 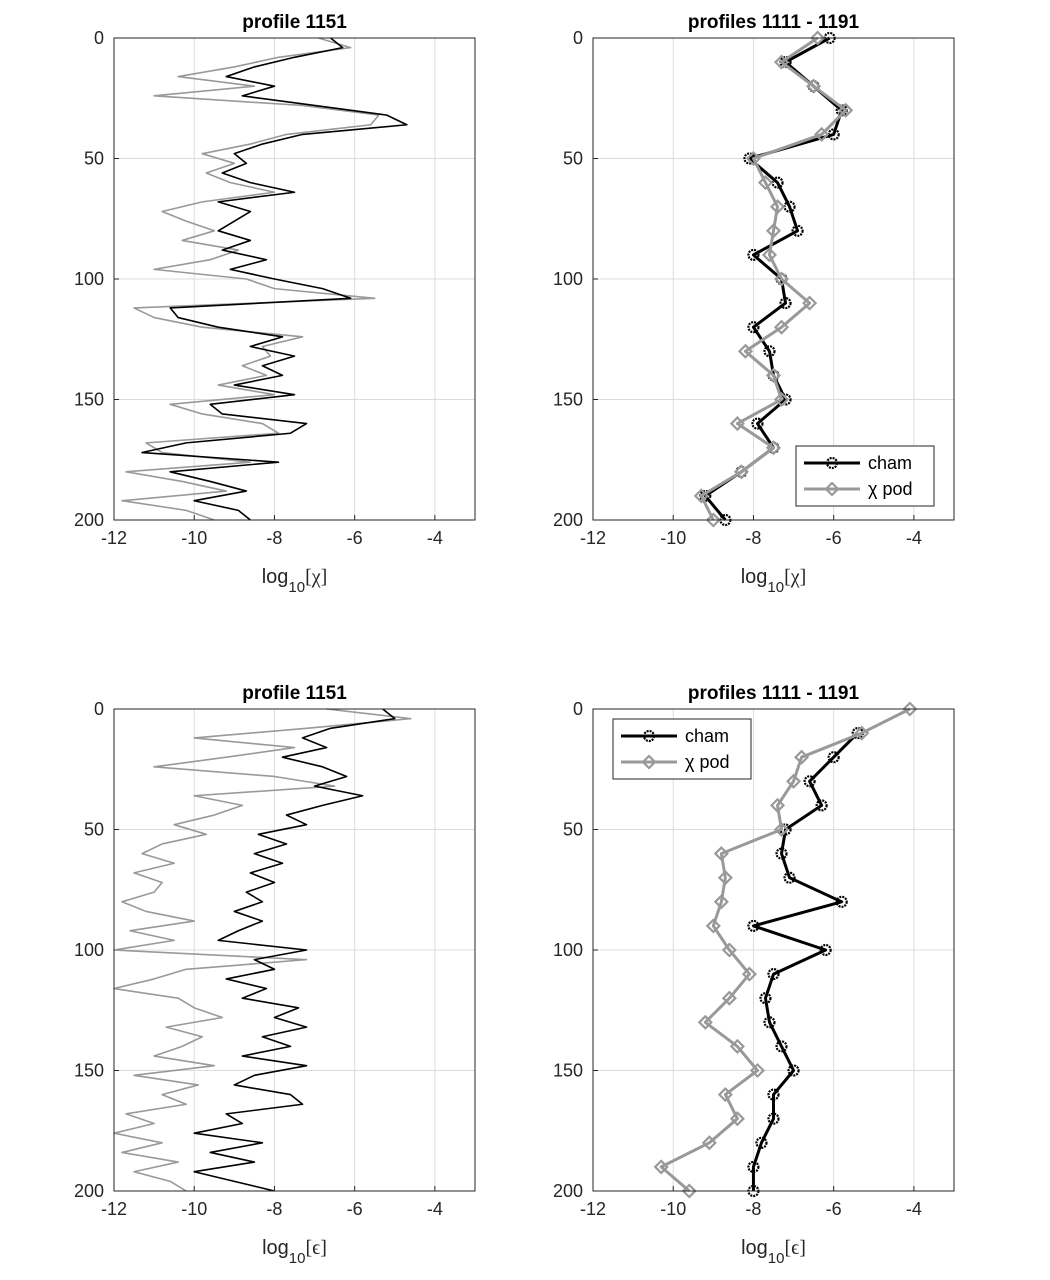 I want to click on x-axis-label-part: [χ], so click(x=795, y=577).